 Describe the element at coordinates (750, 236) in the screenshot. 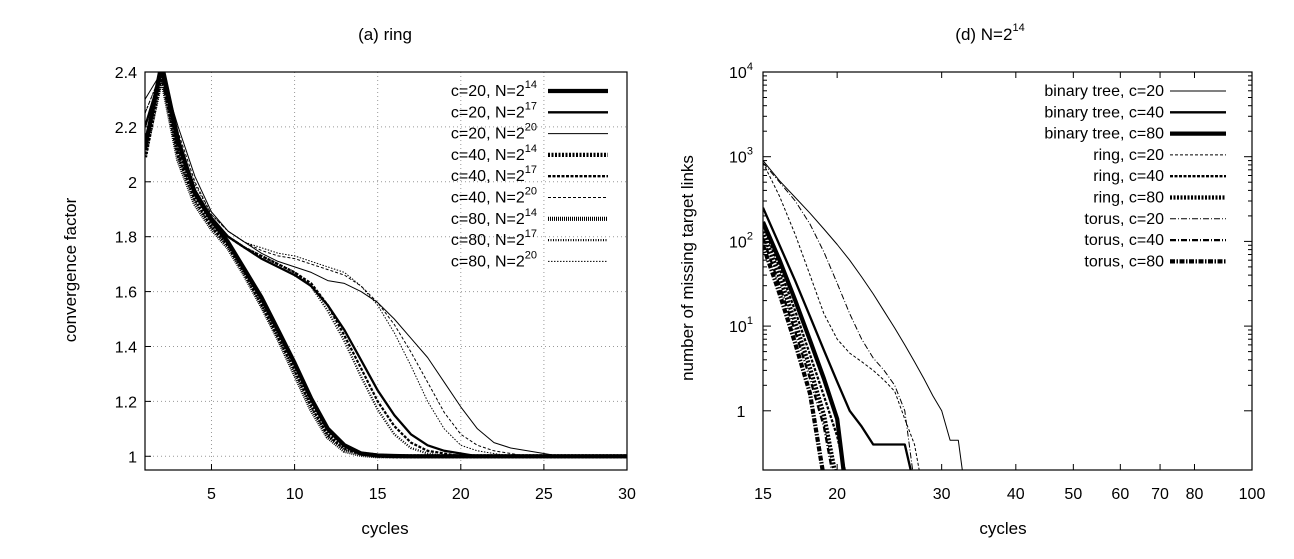

I see `chart-d-y-tick-label-sup: 2` at that location.